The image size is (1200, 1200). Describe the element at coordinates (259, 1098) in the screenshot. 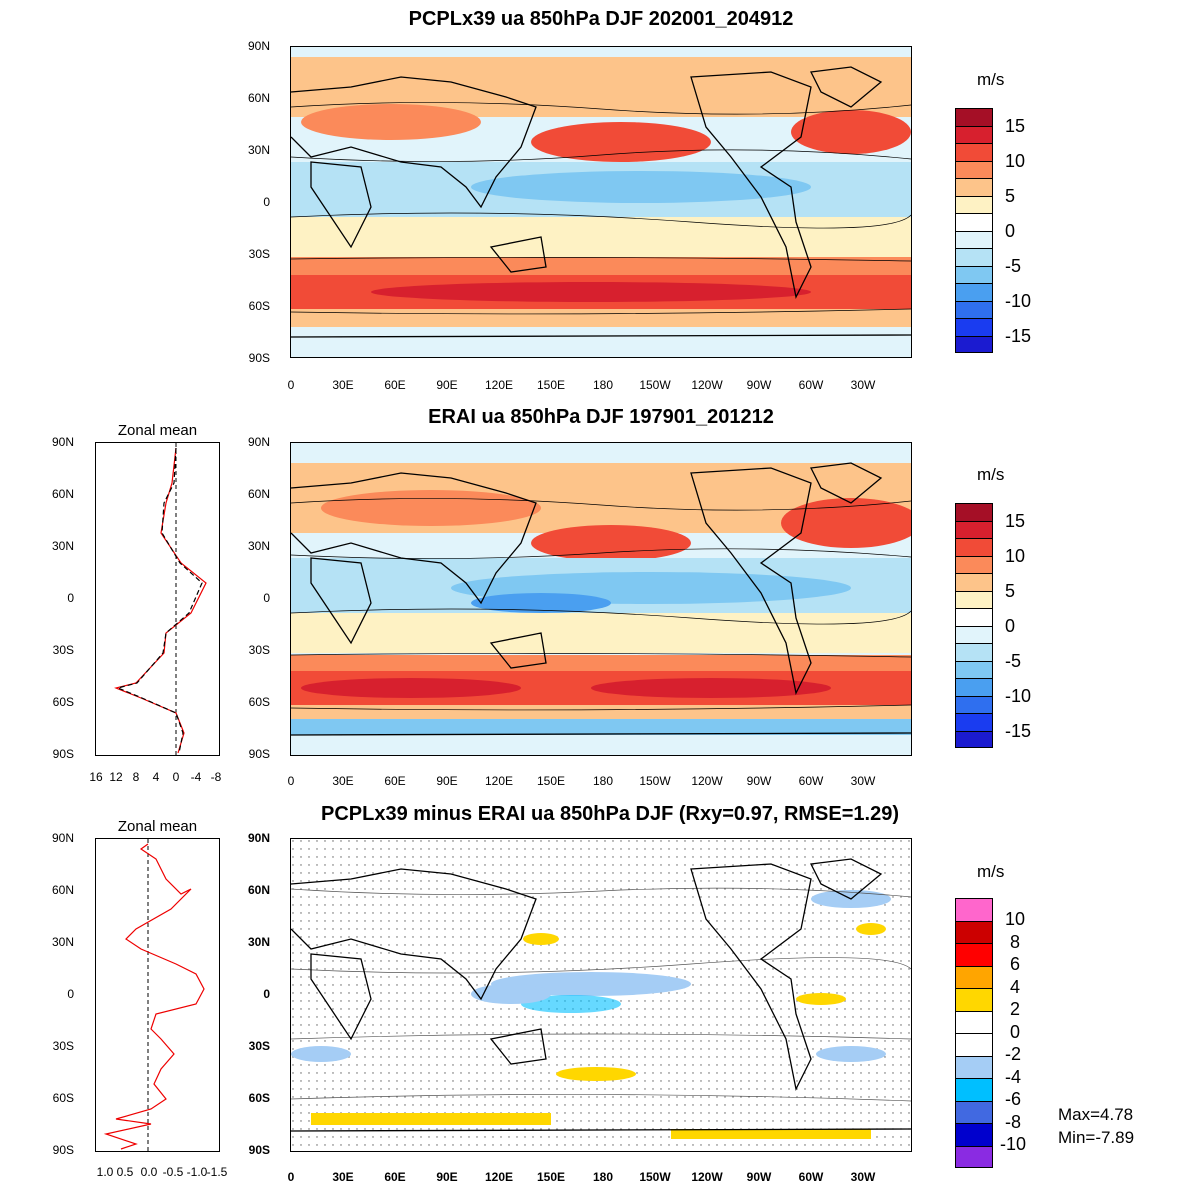

I see `bottom-lat-label: 60S` at that location.